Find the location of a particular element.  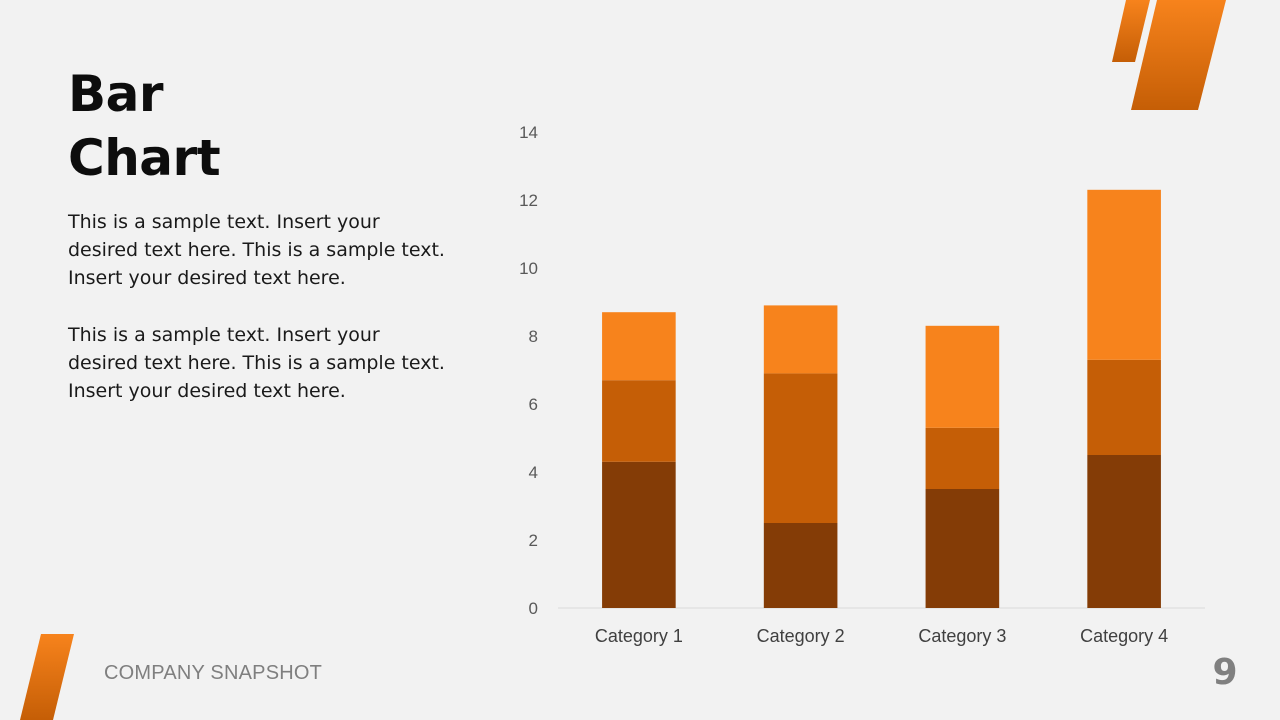

title-line-2: Chart is located at coordinates (144, 158).